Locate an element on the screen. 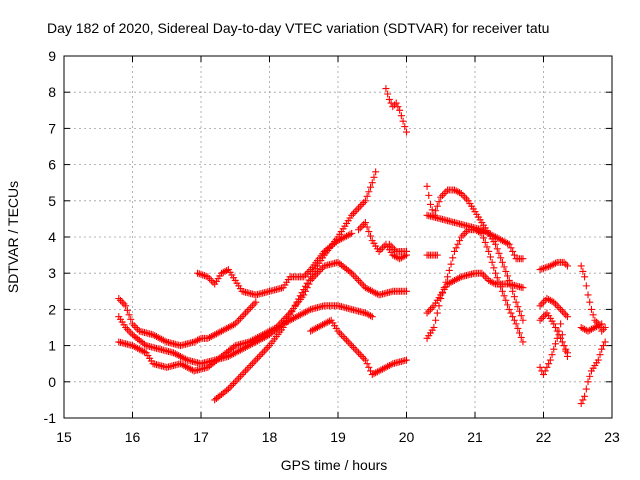 The height and width of the screenshot is (480, 640). y-tick-label: 7 is located at coordinates (52, 128).